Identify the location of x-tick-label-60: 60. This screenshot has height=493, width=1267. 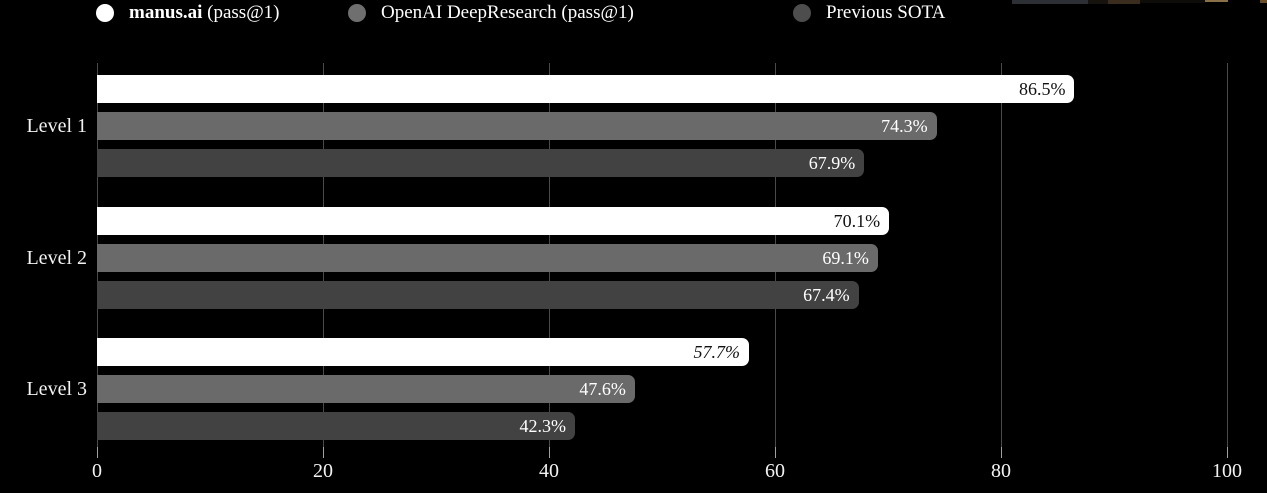
(775, 471).